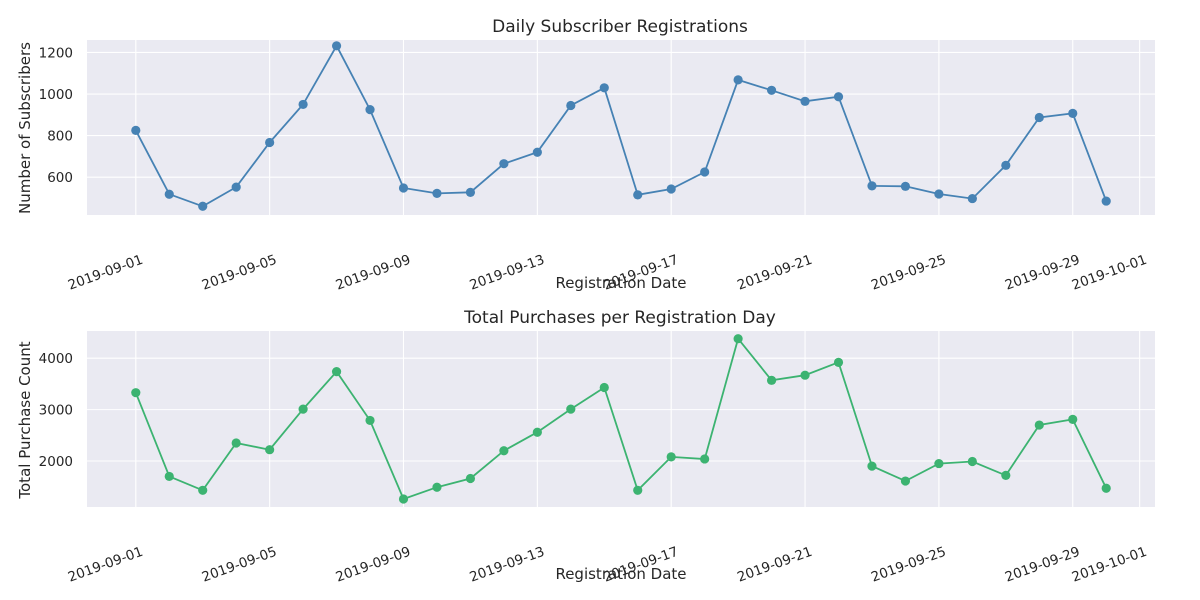  What do you see at coordinates (620, 27) in the screenshot?
I see `chart-title: Daily Subscriber Registrations` at bounding box center [620, 27].